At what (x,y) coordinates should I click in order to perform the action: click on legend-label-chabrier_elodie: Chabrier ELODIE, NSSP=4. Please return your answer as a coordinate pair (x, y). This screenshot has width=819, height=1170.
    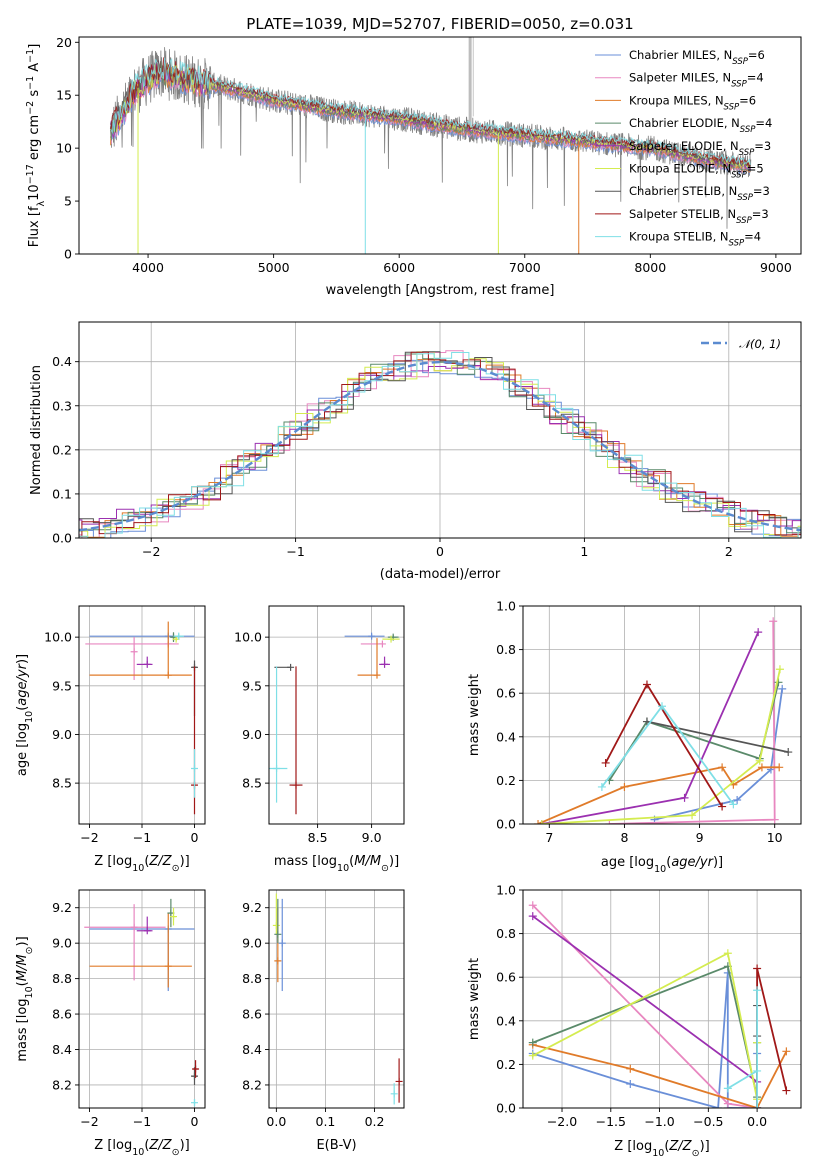
    Looking at the image, I should click on (700, 125).